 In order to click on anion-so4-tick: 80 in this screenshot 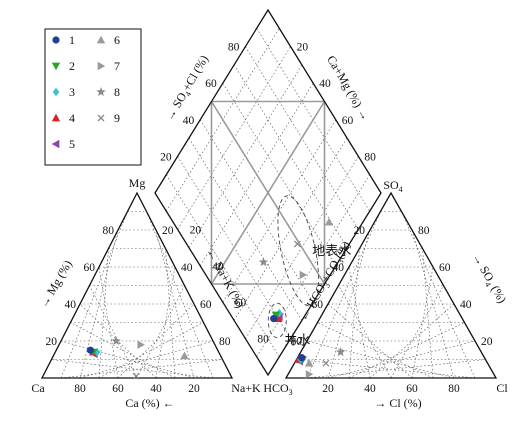, I will do `click(424, 231)`.